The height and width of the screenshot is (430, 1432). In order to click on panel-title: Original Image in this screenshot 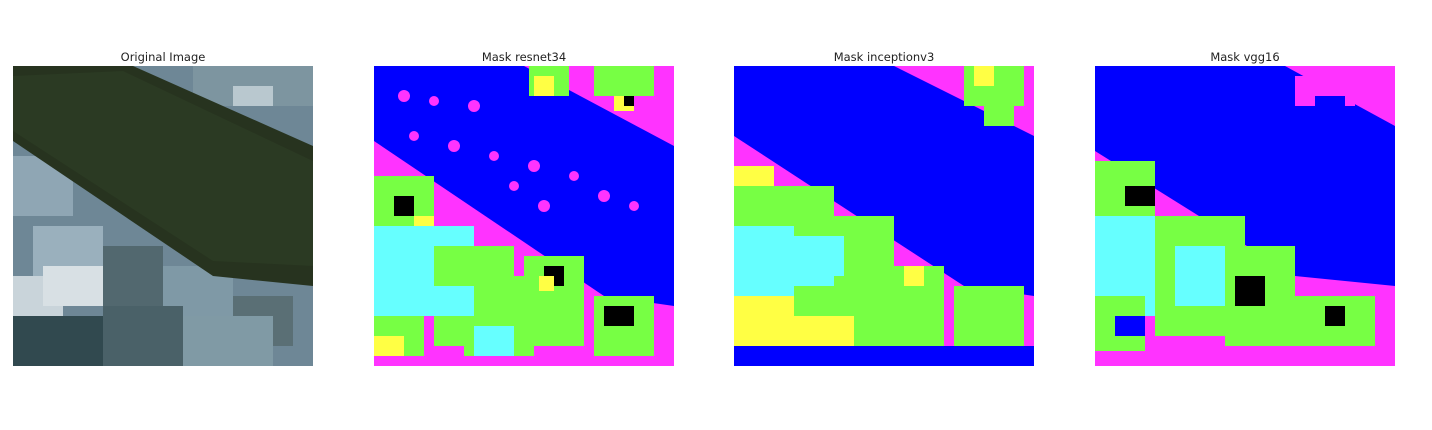, I will do `click(163, 57)`.